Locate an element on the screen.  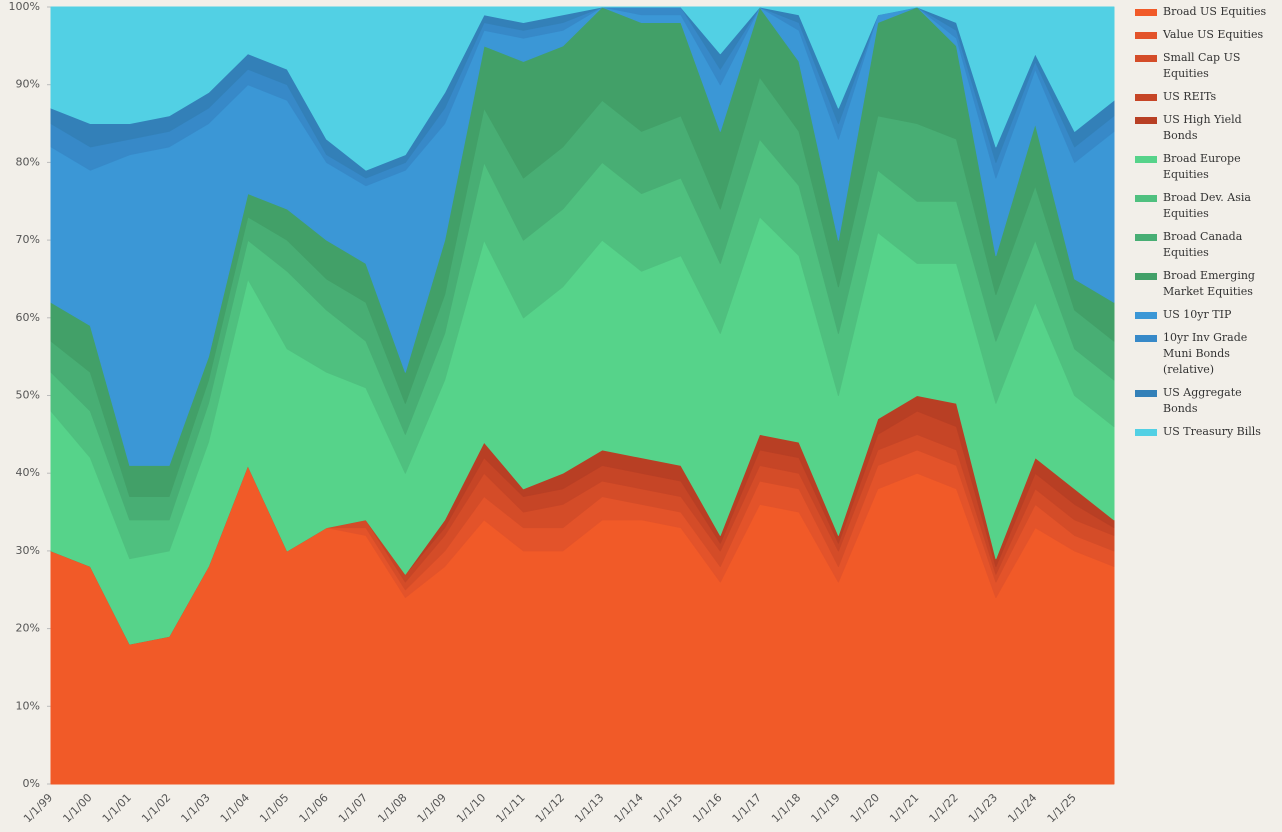
x-tick-label: 1/1/04 is located at coordinates (235, 808).